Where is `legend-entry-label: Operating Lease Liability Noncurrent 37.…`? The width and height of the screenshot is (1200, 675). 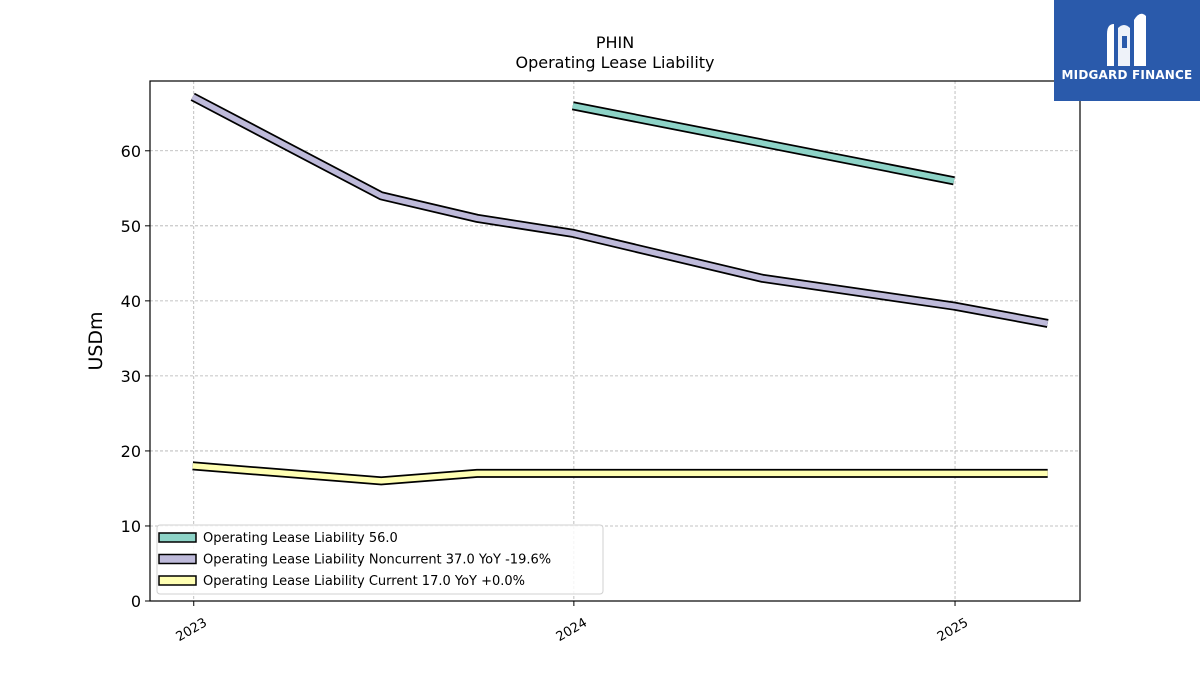
legend-entry-label: Operating Lease Liability Noncurrent 37.… is located at coordinates (377, 560).